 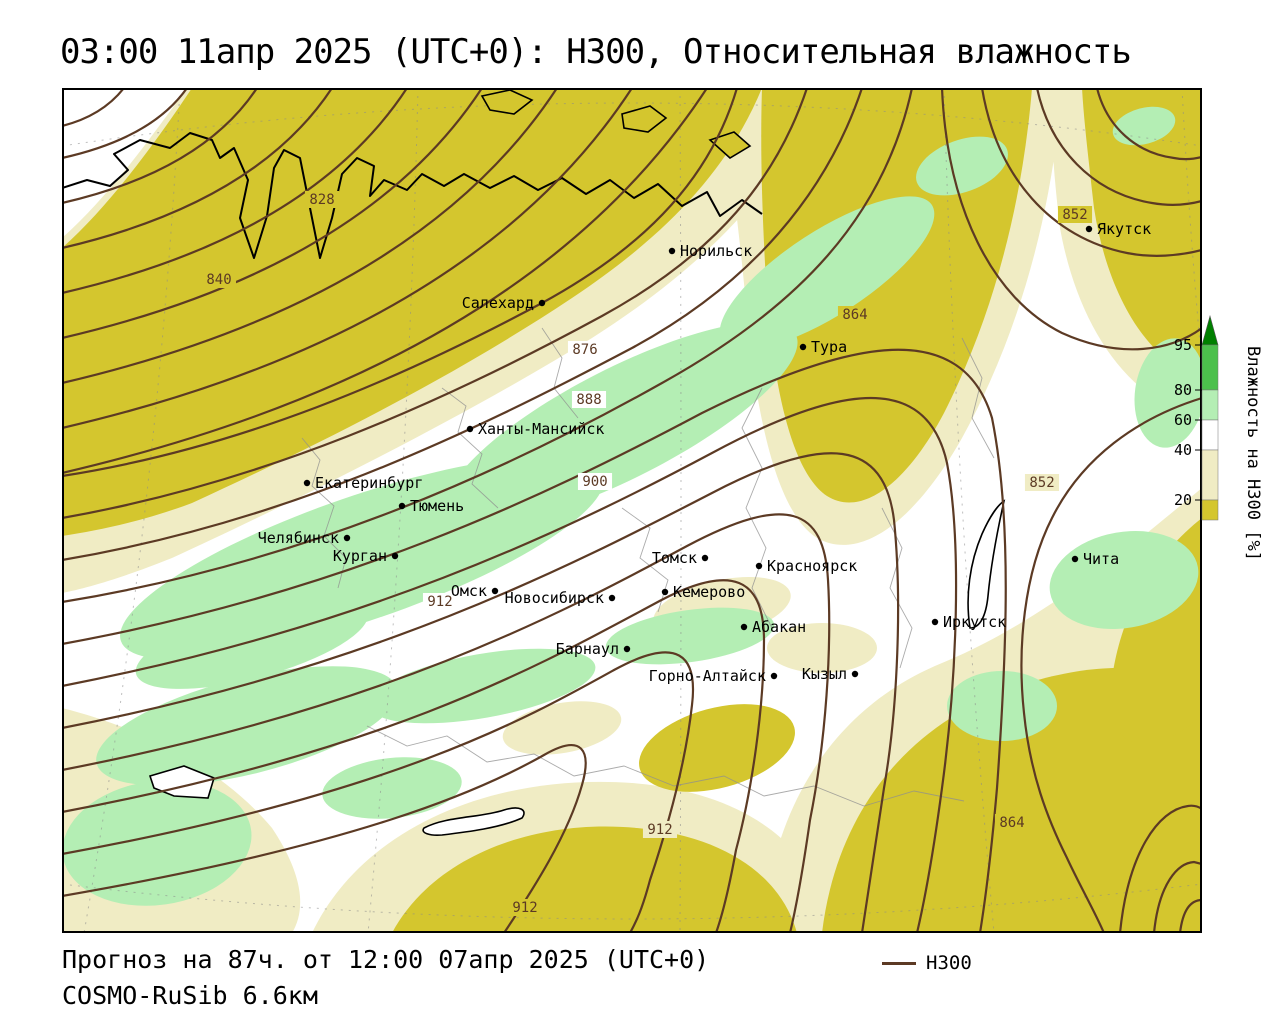 I want to click on colorbar-tick-label: 60, so click(x=1183, y=420).